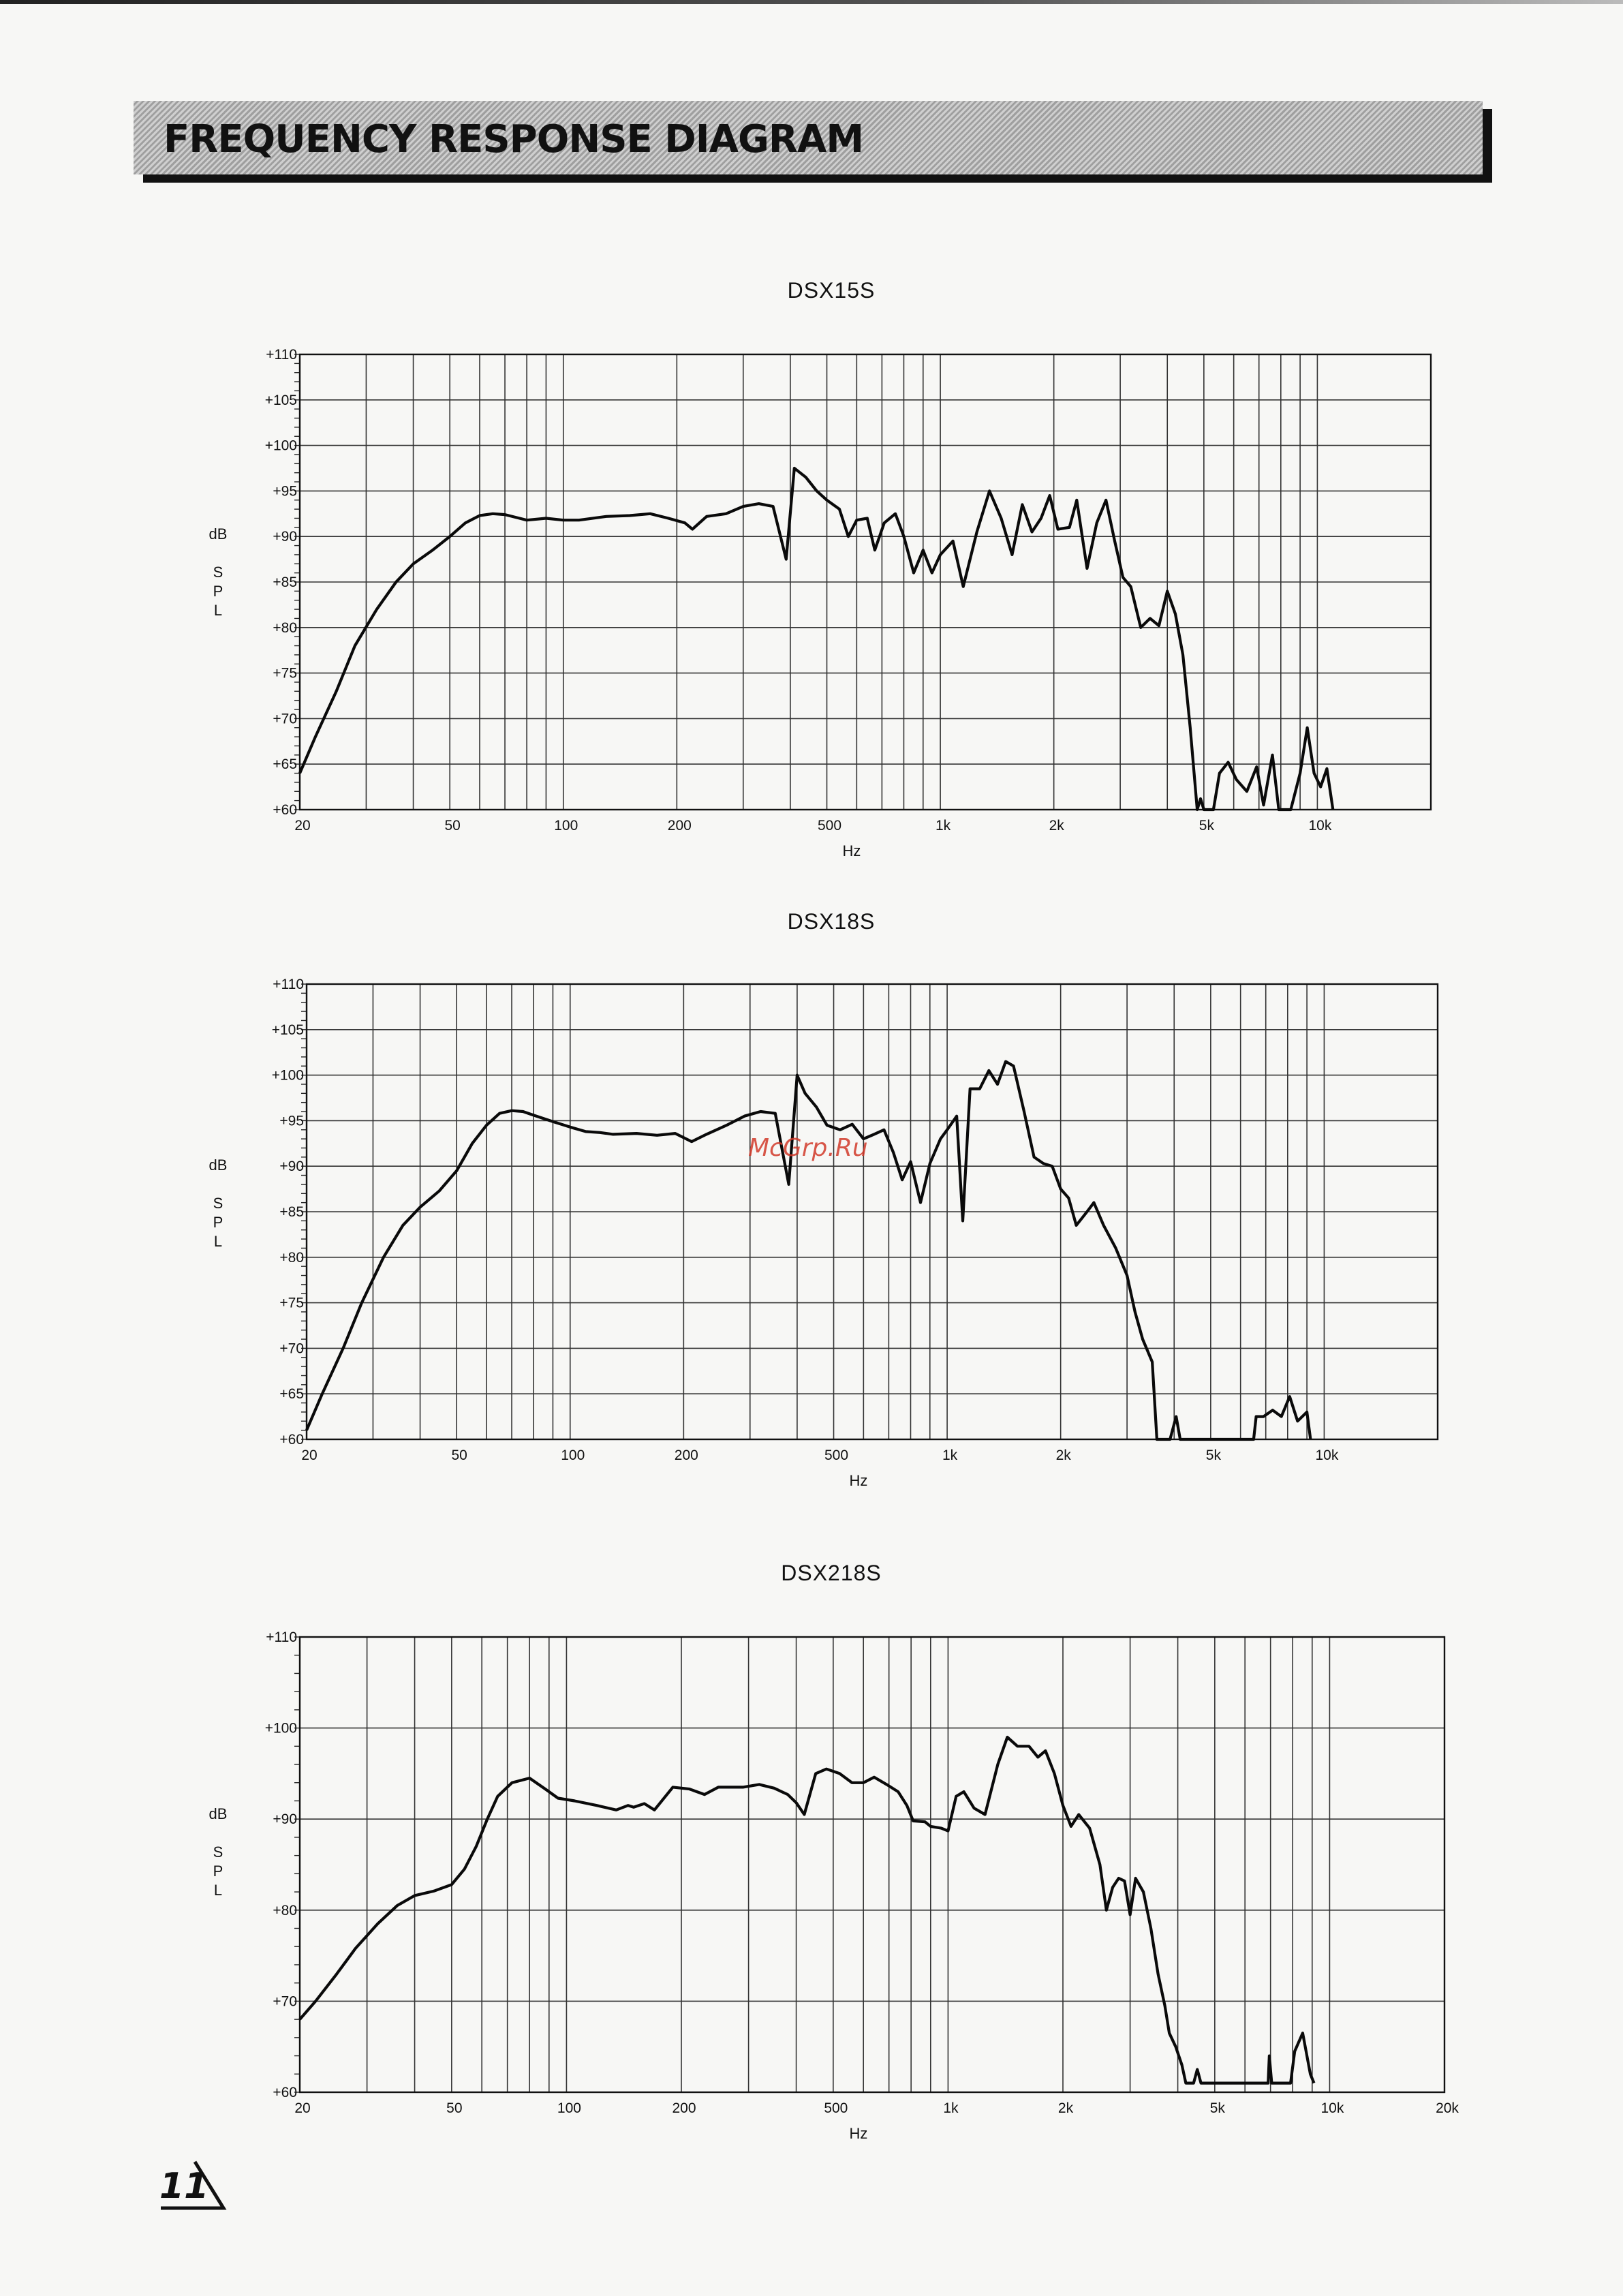 This screenshot has width=1623, height=2296. What do you see at coordinates (831, 921) in the screenshot?
I see `chart-title: DSX18S` at bounding box center [831, 921].